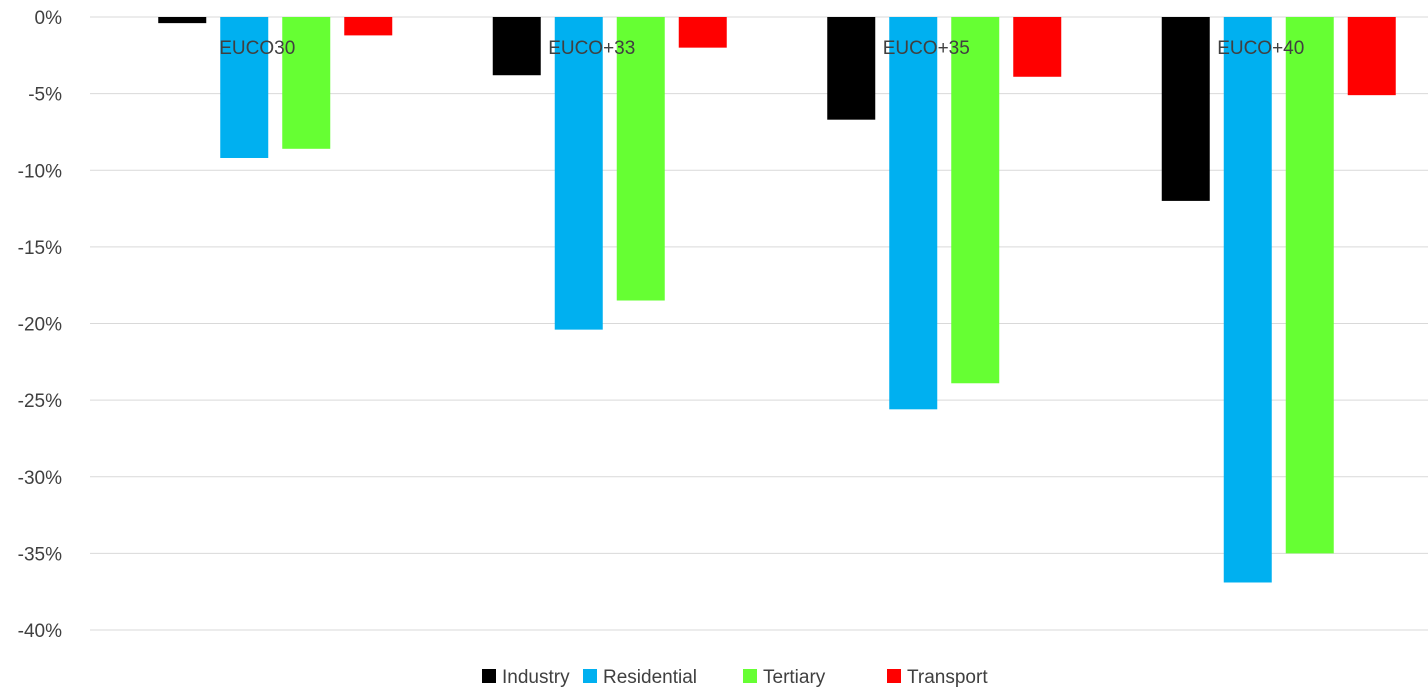 The height and width of the screenshot is (699, 1428). I want to click on bar-industry-euco35, so click(851, 68).